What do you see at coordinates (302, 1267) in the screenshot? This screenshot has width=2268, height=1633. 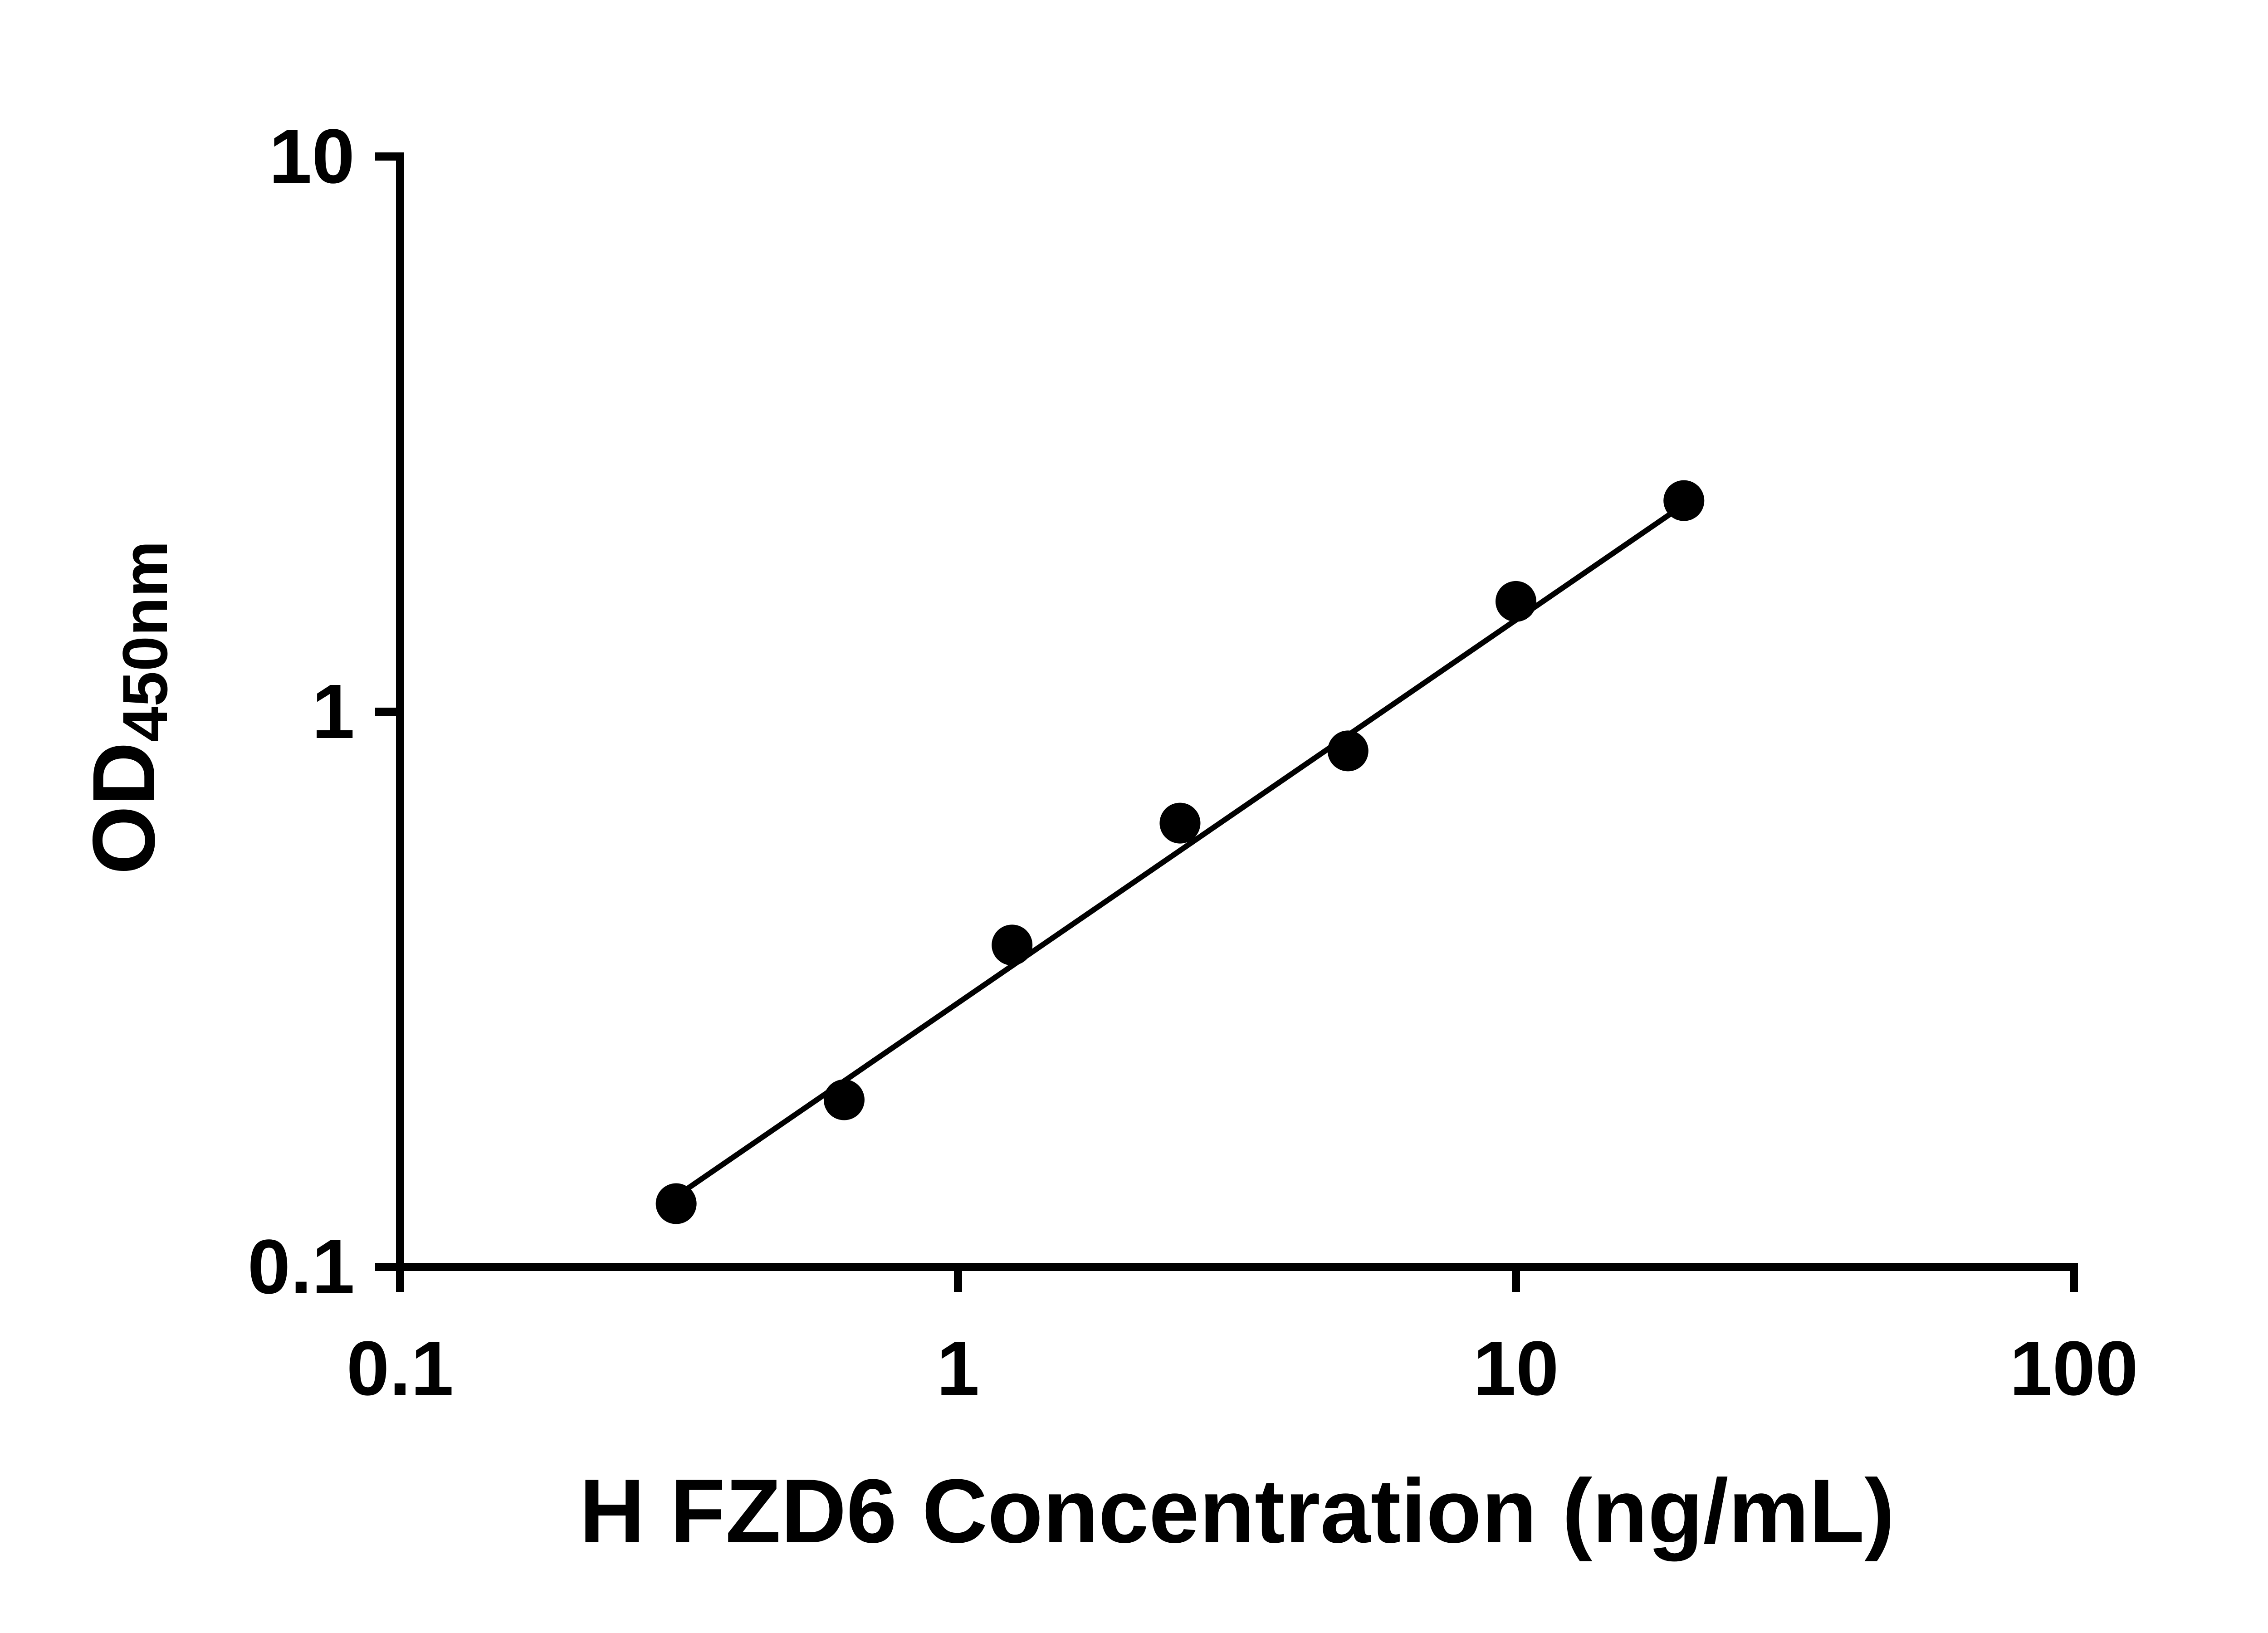 I see `y-tick-label-0.1: 0.1` at bounding box center [302, 1267].